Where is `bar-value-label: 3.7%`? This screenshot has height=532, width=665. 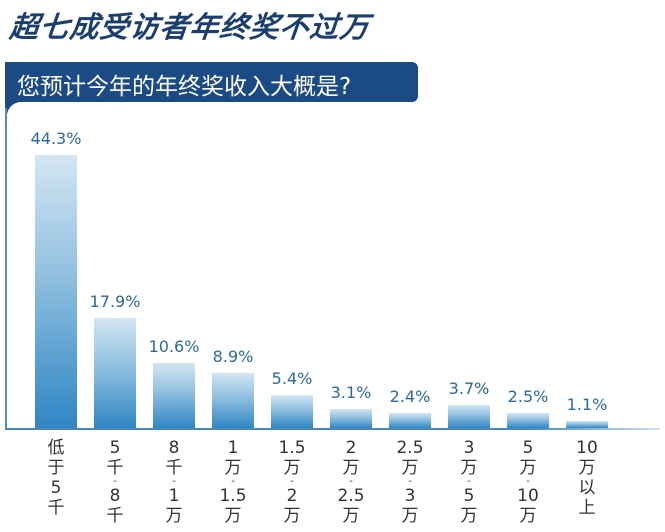
bar-value-label: 3.7% is located at coordinates (469, 388).